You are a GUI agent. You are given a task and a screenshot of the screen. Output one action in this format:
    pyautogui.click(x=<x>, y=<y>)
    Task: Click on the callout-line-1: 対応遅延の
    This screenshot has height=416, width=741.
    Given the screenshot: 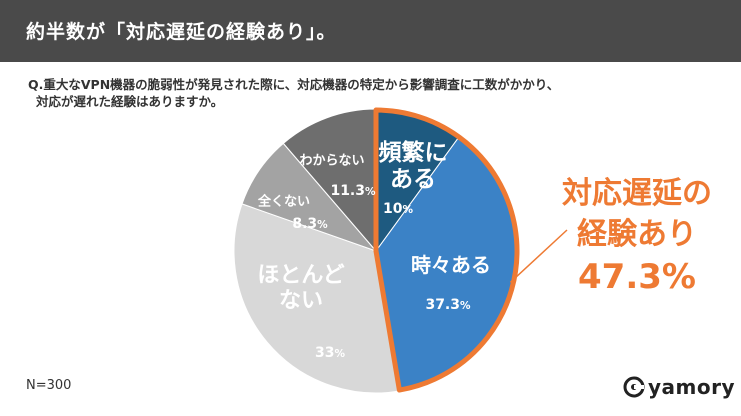 What is the action you would take?
    pyautogui.click(x=637, y=193)
    